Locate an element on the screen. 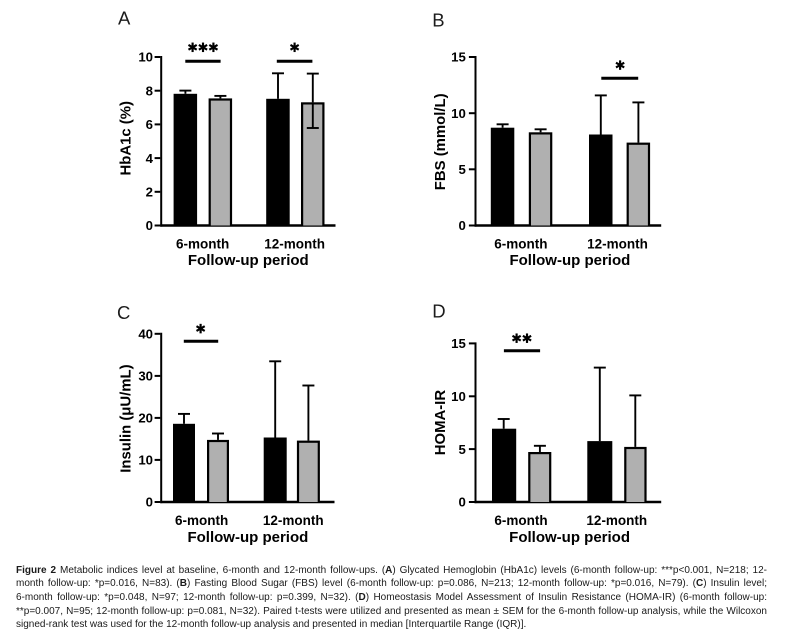  svg-text: HbA1c (%) is located at coordinates (127, 138).